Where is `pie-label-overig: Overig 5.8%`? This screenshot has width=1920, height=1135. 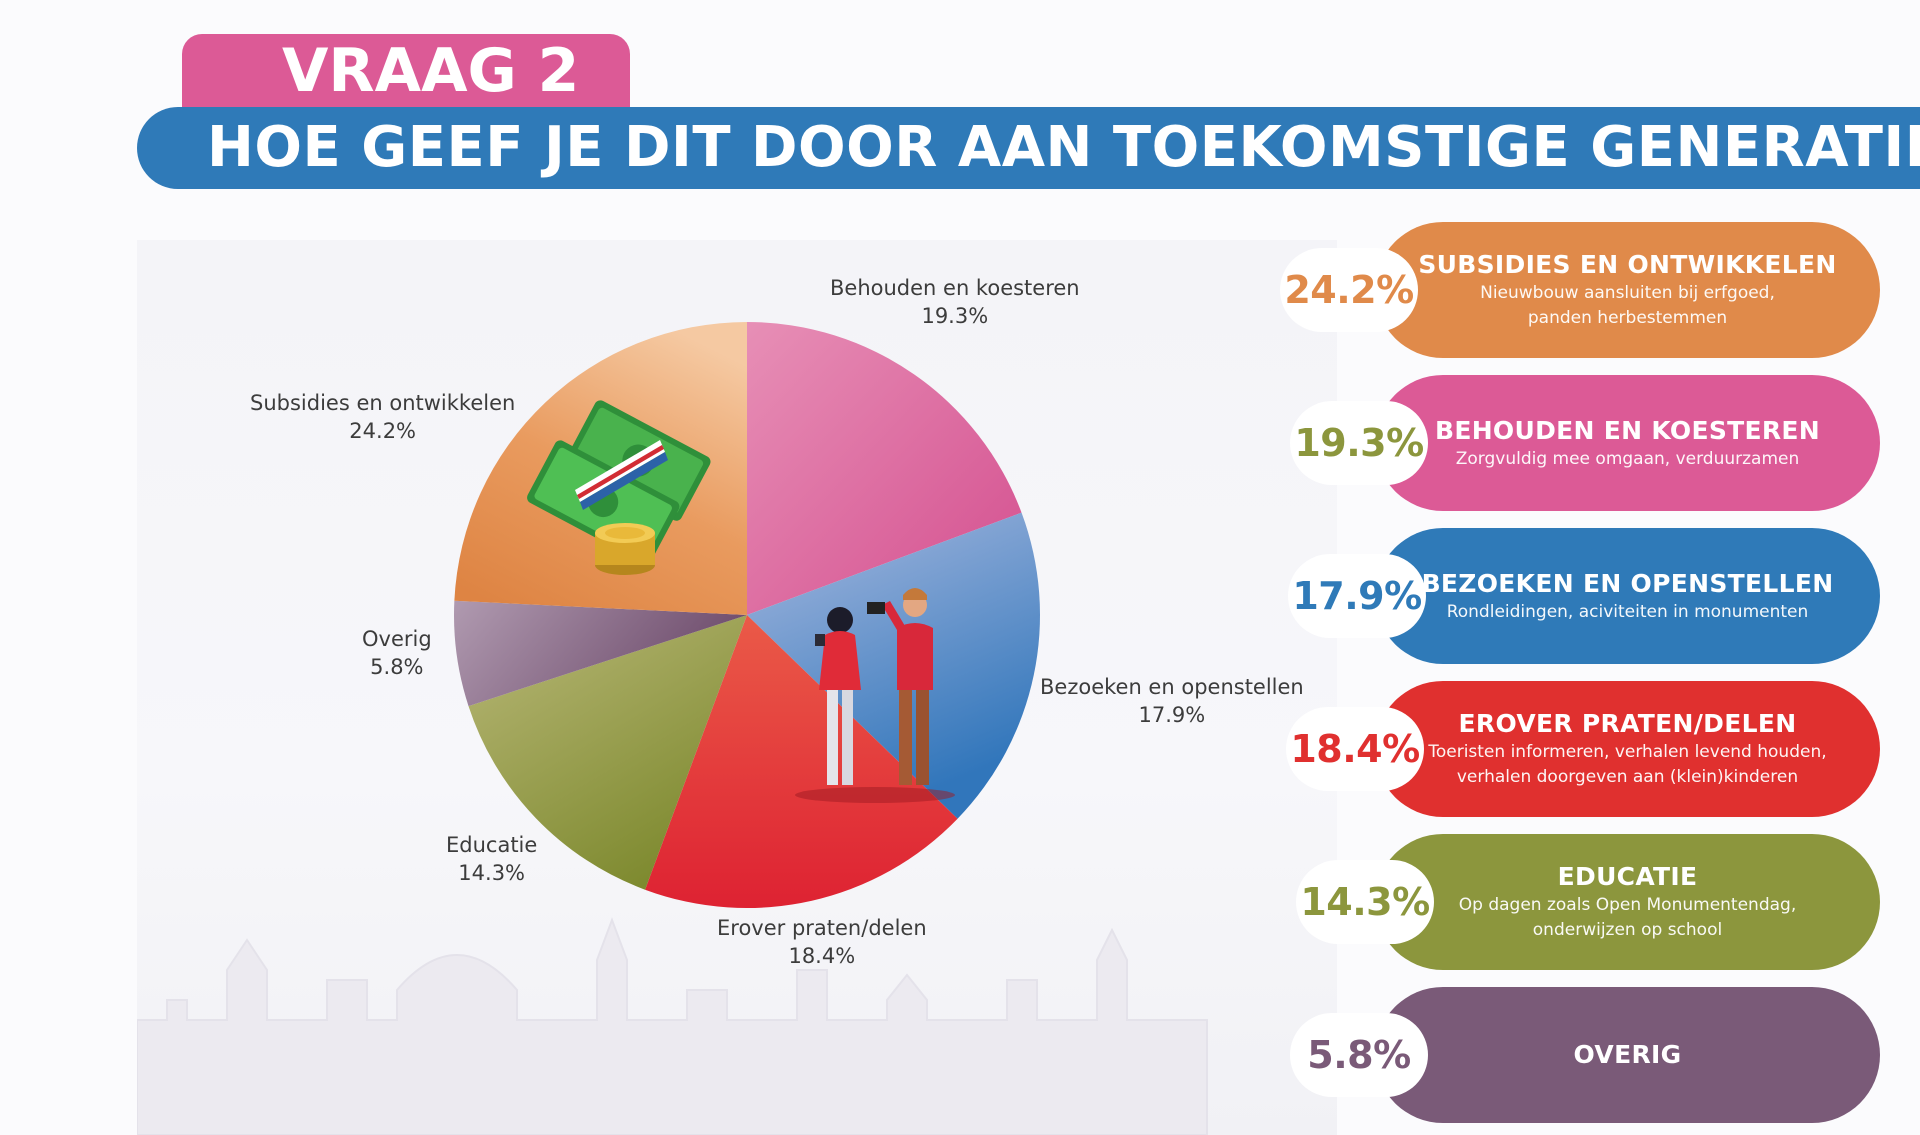 pie-label-overig: Overig 5.8% is located at coordinates (397, 653).